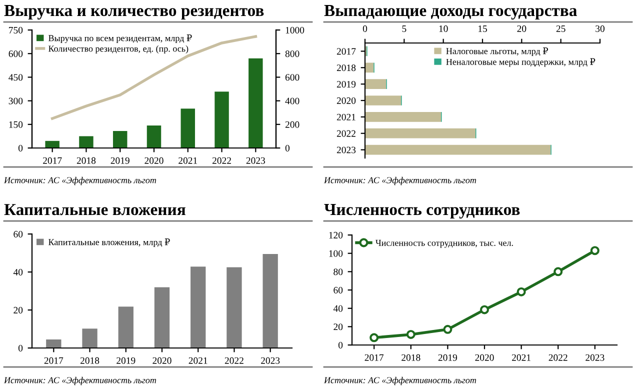 This screenshot has width=638, height=392. I want to click on x-tick-label: 20, so click(521, 28).